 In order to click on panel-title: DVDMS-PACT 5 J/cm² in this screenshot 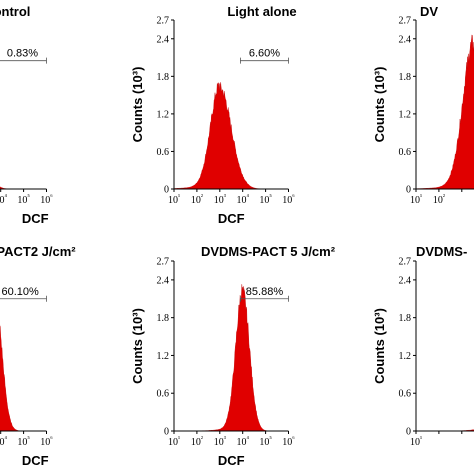, I will do `click(268, 251)`.